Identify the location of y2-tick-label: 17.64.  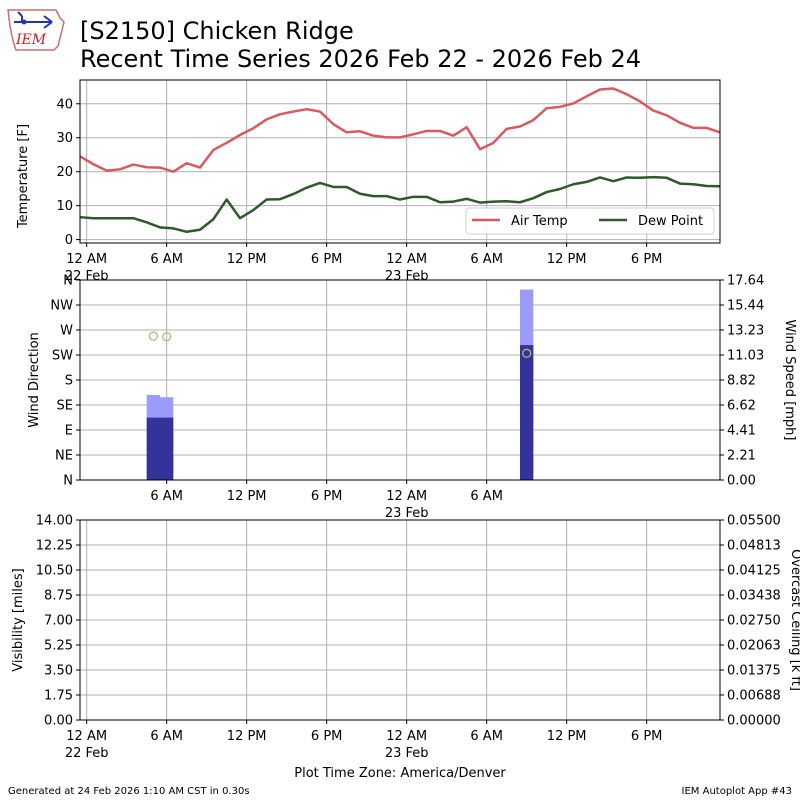
(745, 281).